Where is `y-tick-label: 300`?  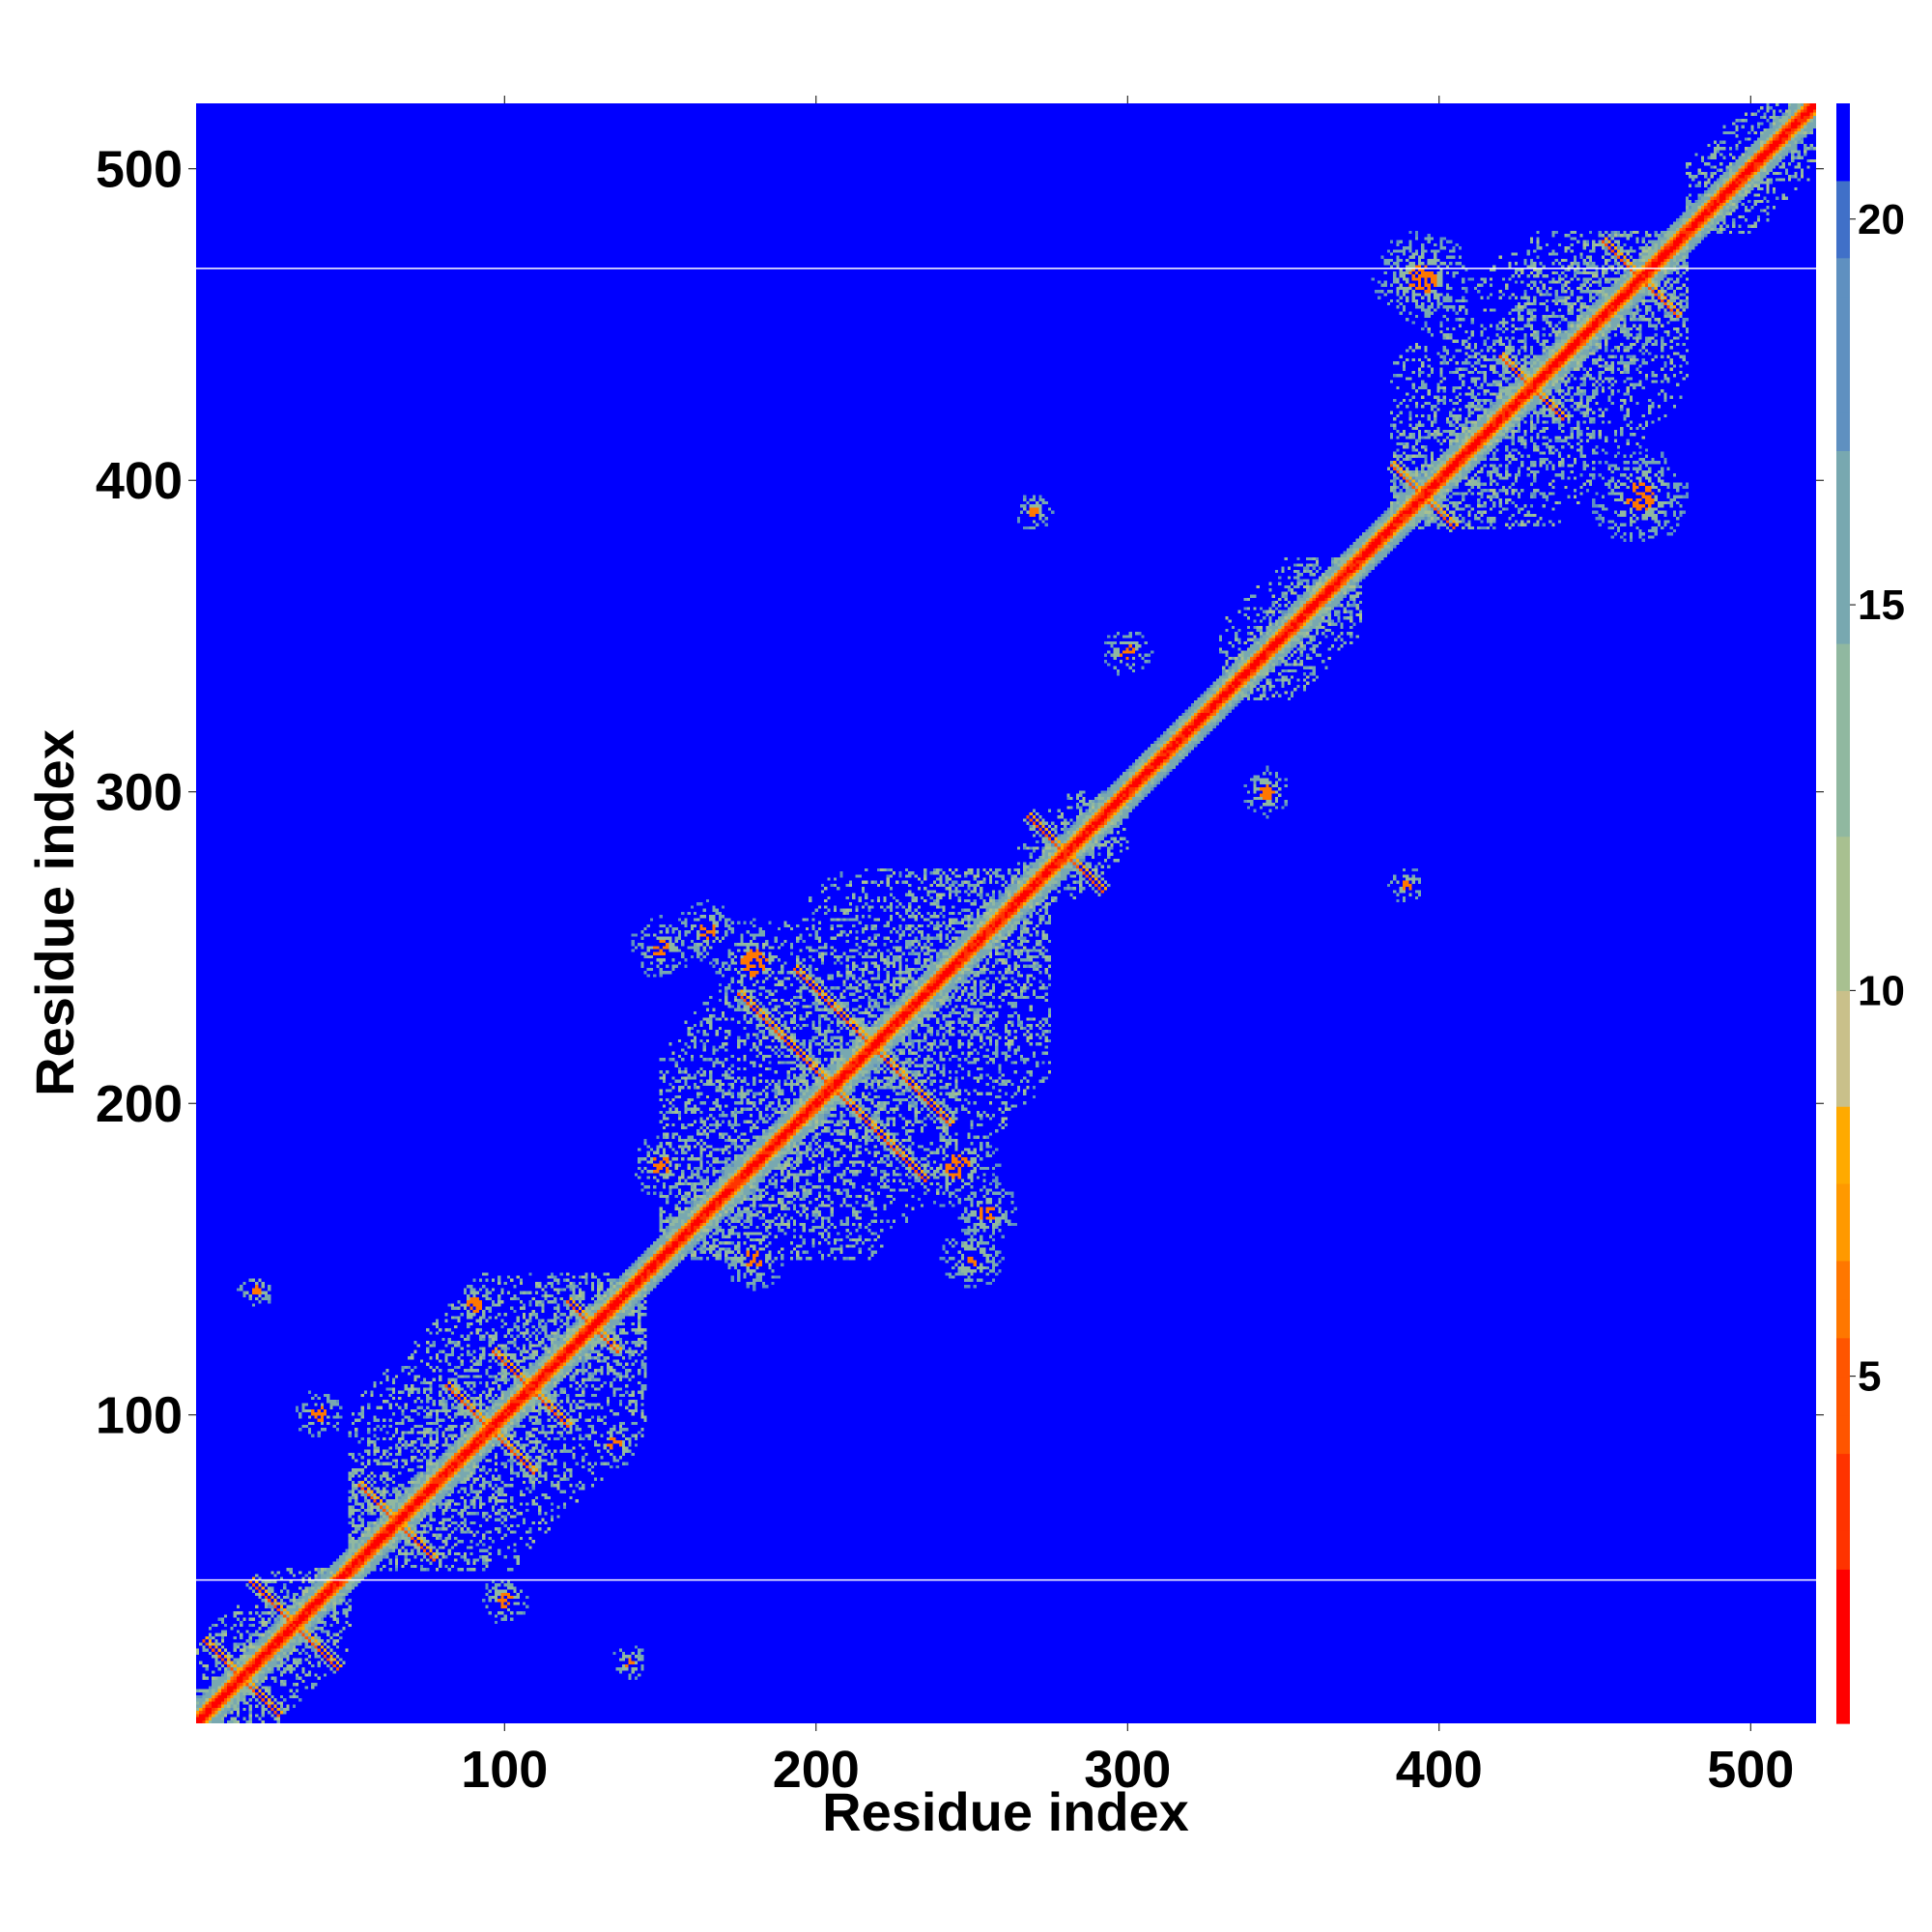 y-tick-label: 300 is located at coordinates (139, 793).